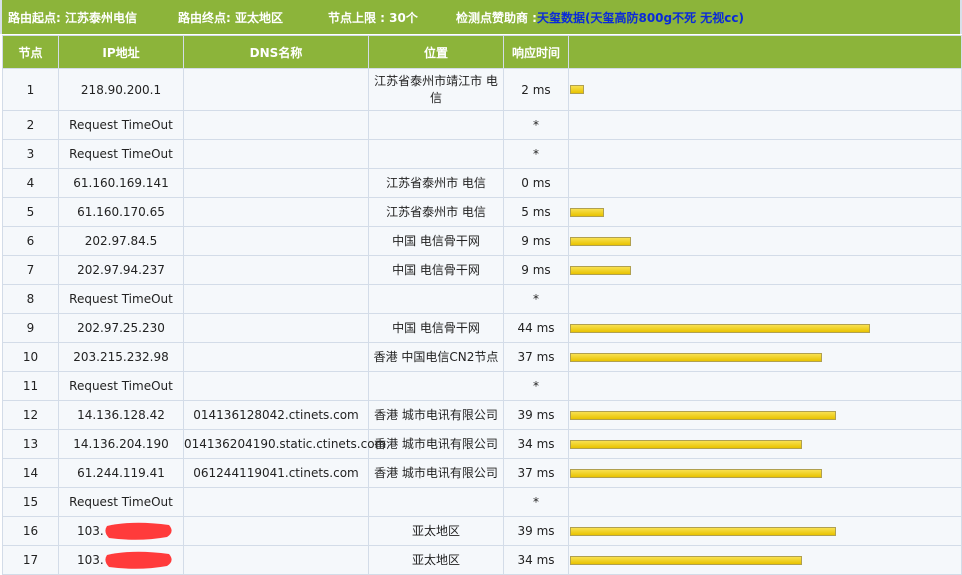 This screenshot has width=962, height=575. Describe the element at coordinates (536, 270) in the screenshot. I see `response-time-cell: 9 ms` at that location.